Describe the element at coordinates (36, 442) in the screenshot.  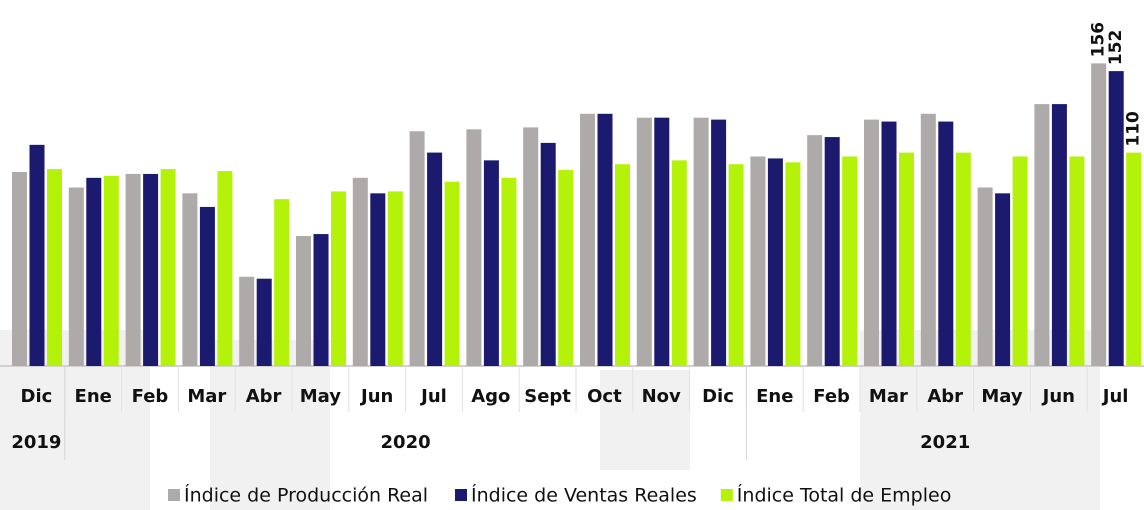
I see `year-label: 2019` at that location.